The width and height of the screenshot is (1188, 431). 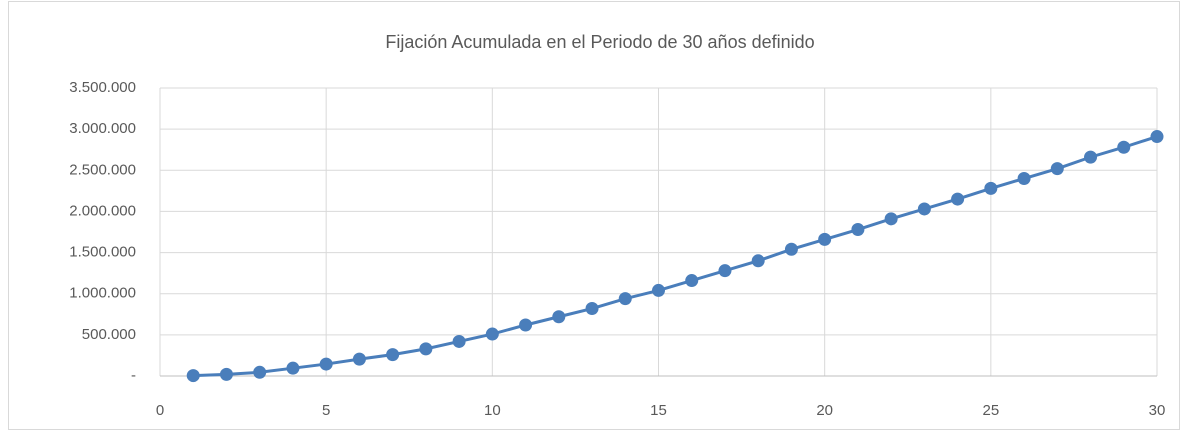 I want to click on x-tick-label: 10, so click(x=492, y=410).